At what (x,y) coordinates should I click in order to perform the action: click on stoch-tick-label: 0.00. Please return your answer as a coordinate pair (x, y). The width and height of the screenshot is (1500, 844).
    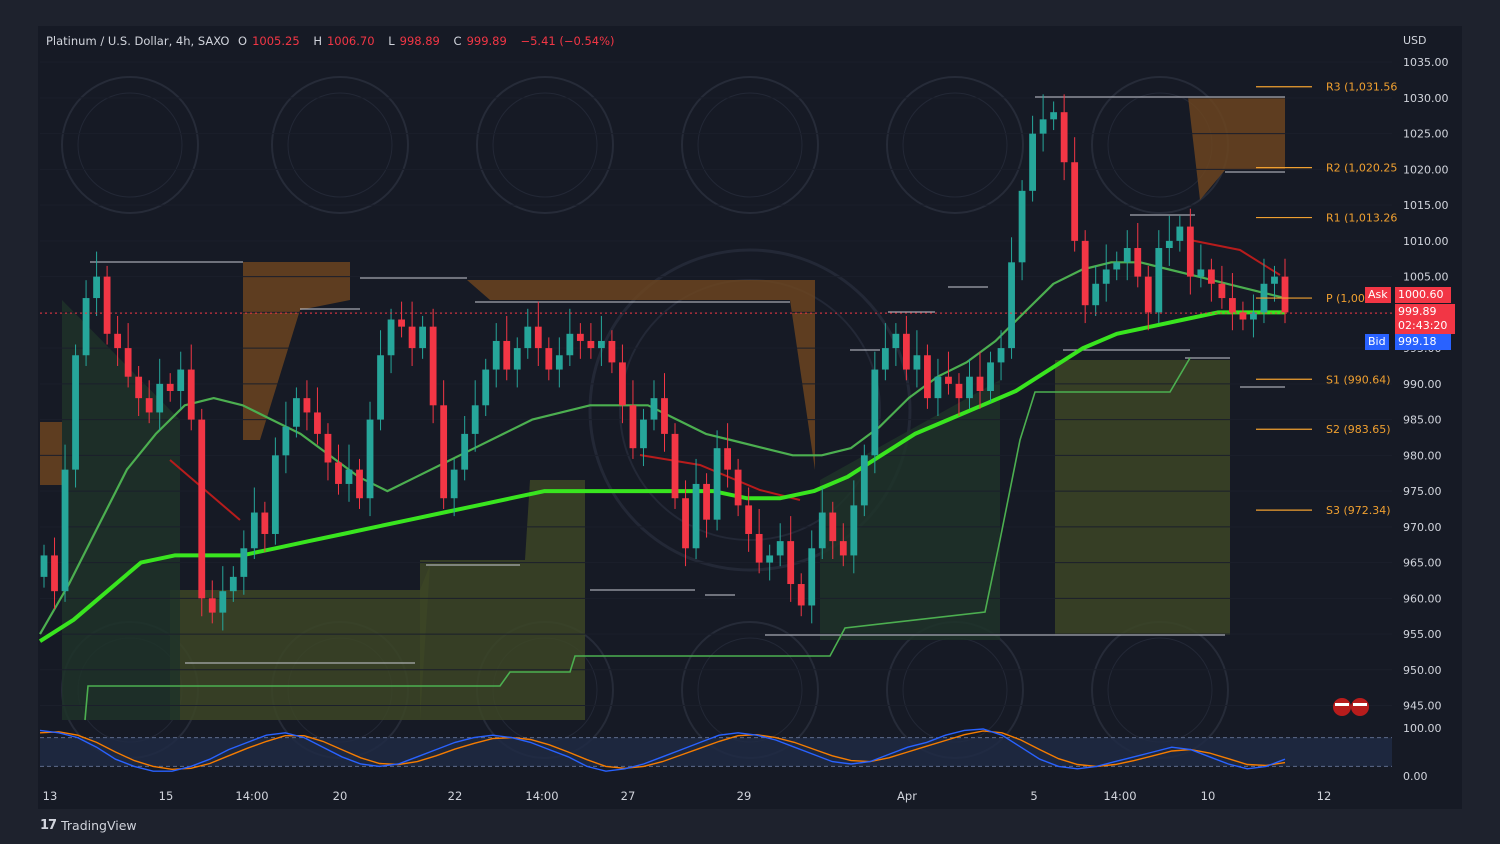
    Looking at the image, I should click on (1415, 776).